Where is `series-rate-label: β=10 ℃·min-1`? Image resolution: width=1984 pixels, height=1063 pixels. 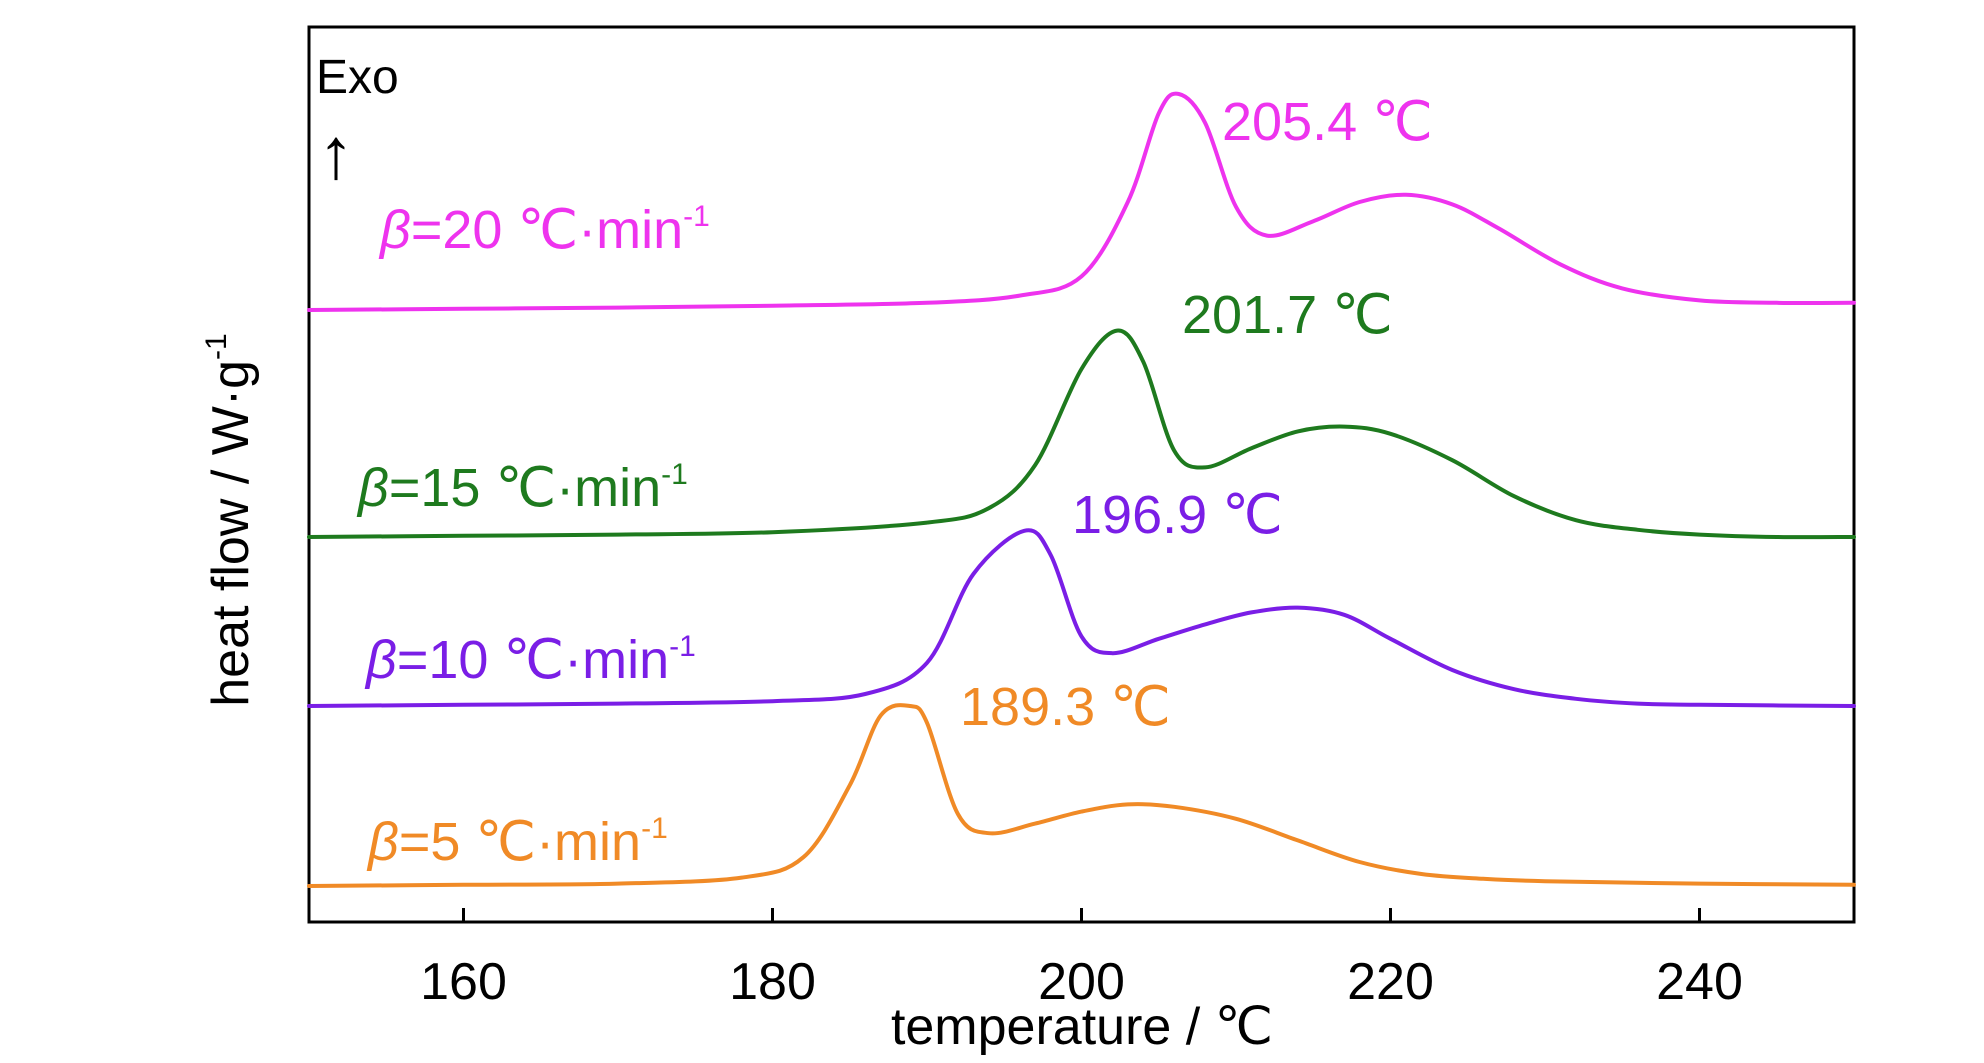
series-rate-label: β=10 ℃·min-1 is located at coordinates (530, 660).